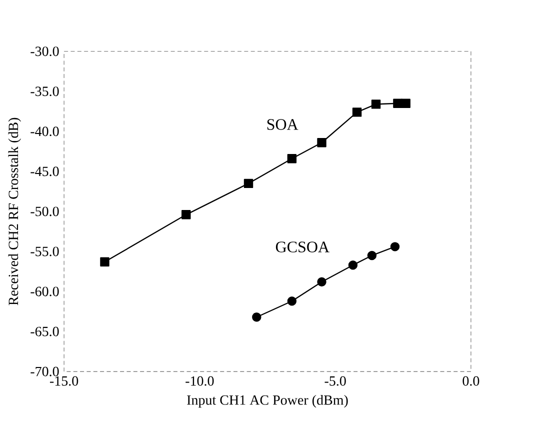  Describe the element at coordinates (44, 371) in the screenshot. I see `y-tick-label: -70.0` at that location.